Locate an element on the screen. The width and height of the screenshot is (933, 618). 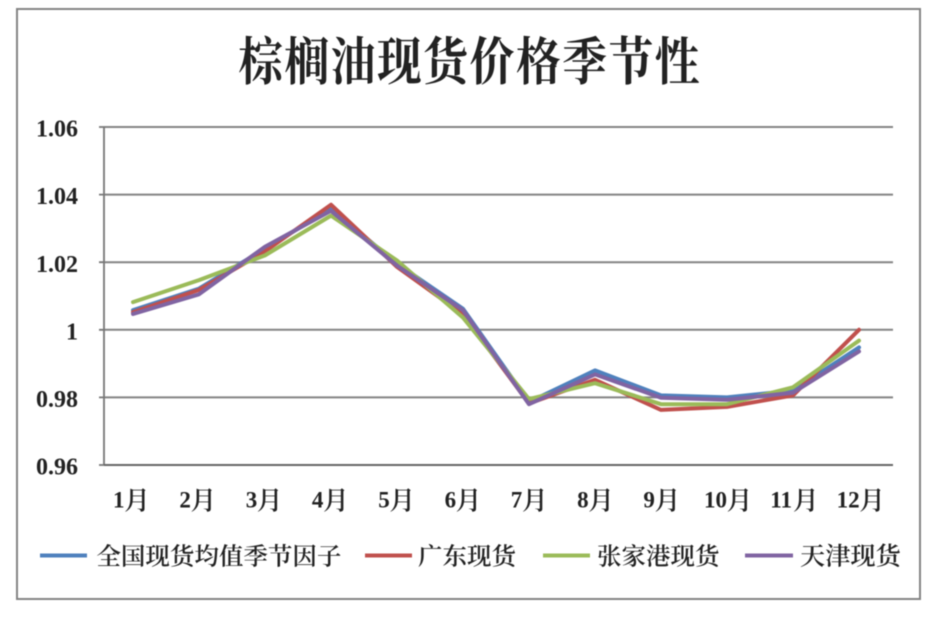
svg-text: 4 is located at coordinates (318, 500).